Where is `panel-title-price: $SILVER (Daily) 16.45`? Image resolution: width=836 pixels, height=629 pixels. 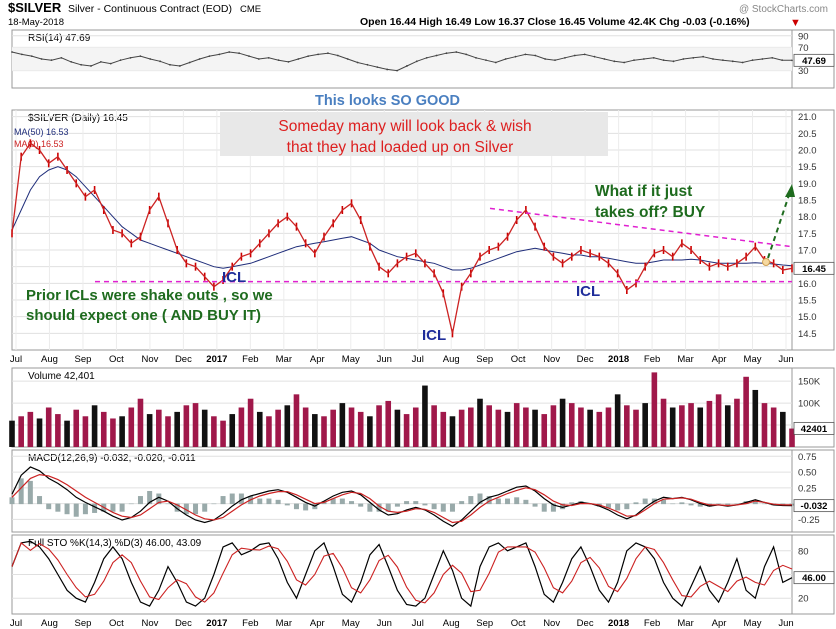
panel-title-price: $SILVER (Daily) 16.45 is located at coordinates (78, 118).